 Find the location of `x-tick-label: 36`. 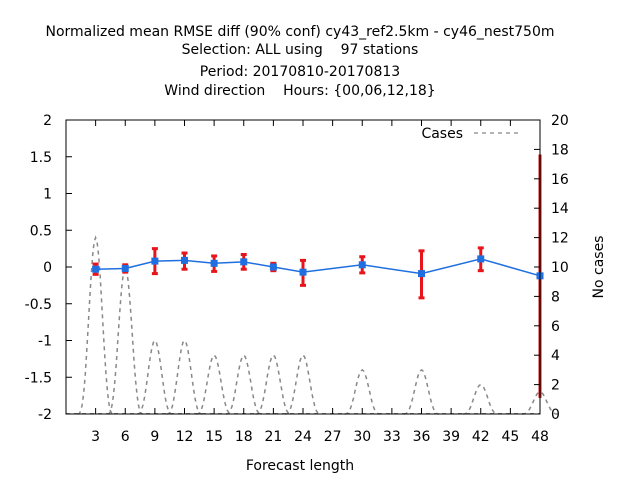

x-tick-label: 36 is located at coordinates (422, 437).